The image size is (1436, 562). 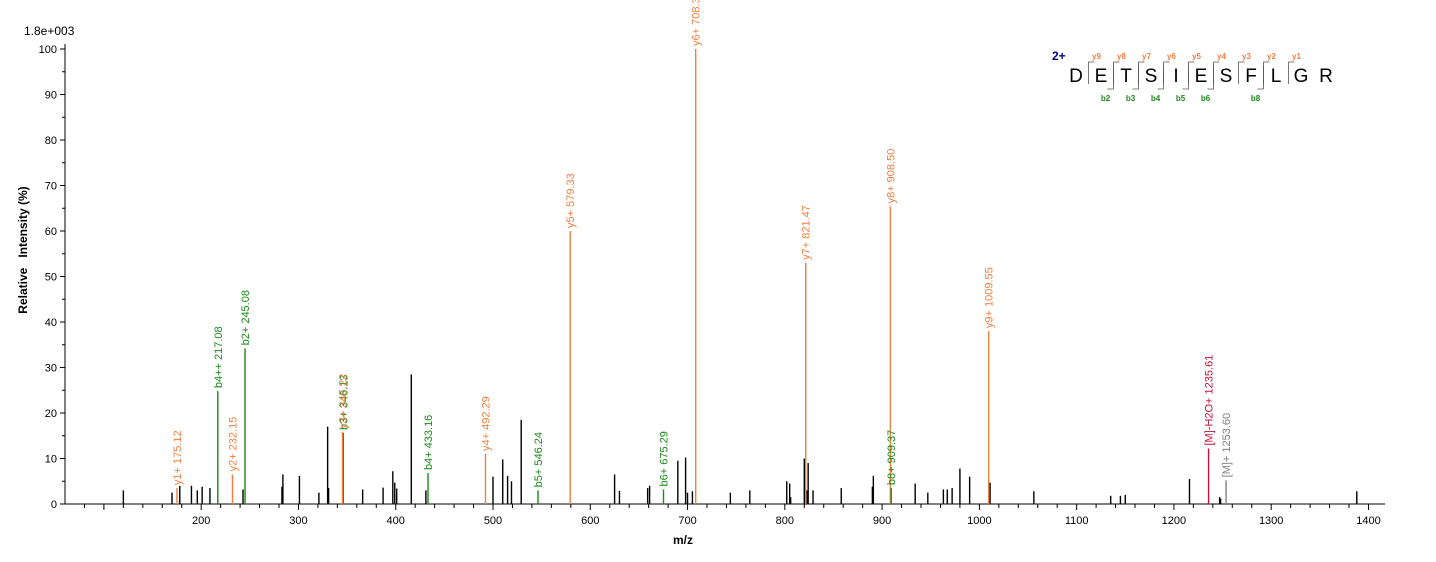 What do you see at coordinates (1206, 98) in the screenshot?
I see `b-ion-label: b6` at bounding box center [1206, 98].